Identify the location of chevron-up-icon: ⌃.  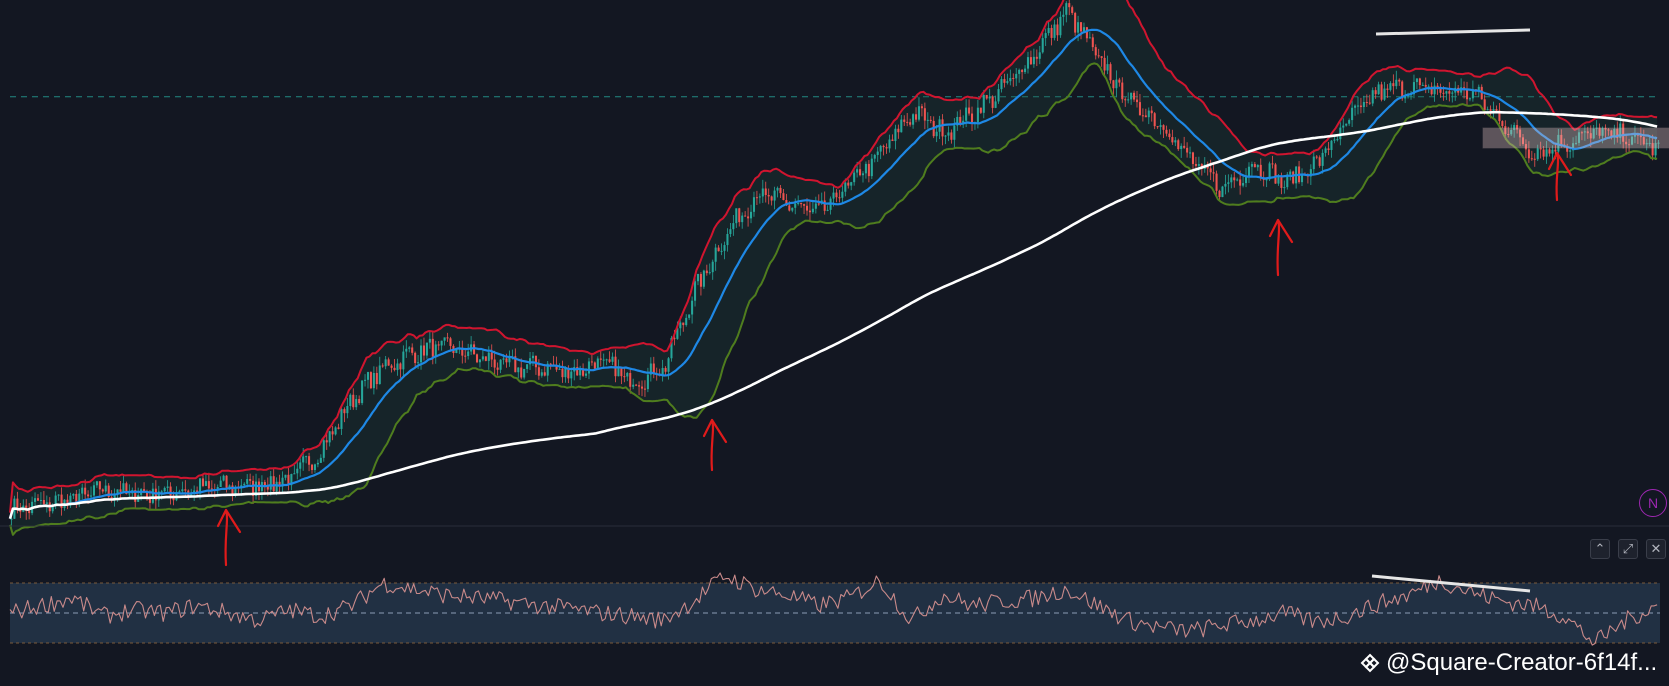
(1600, 549).